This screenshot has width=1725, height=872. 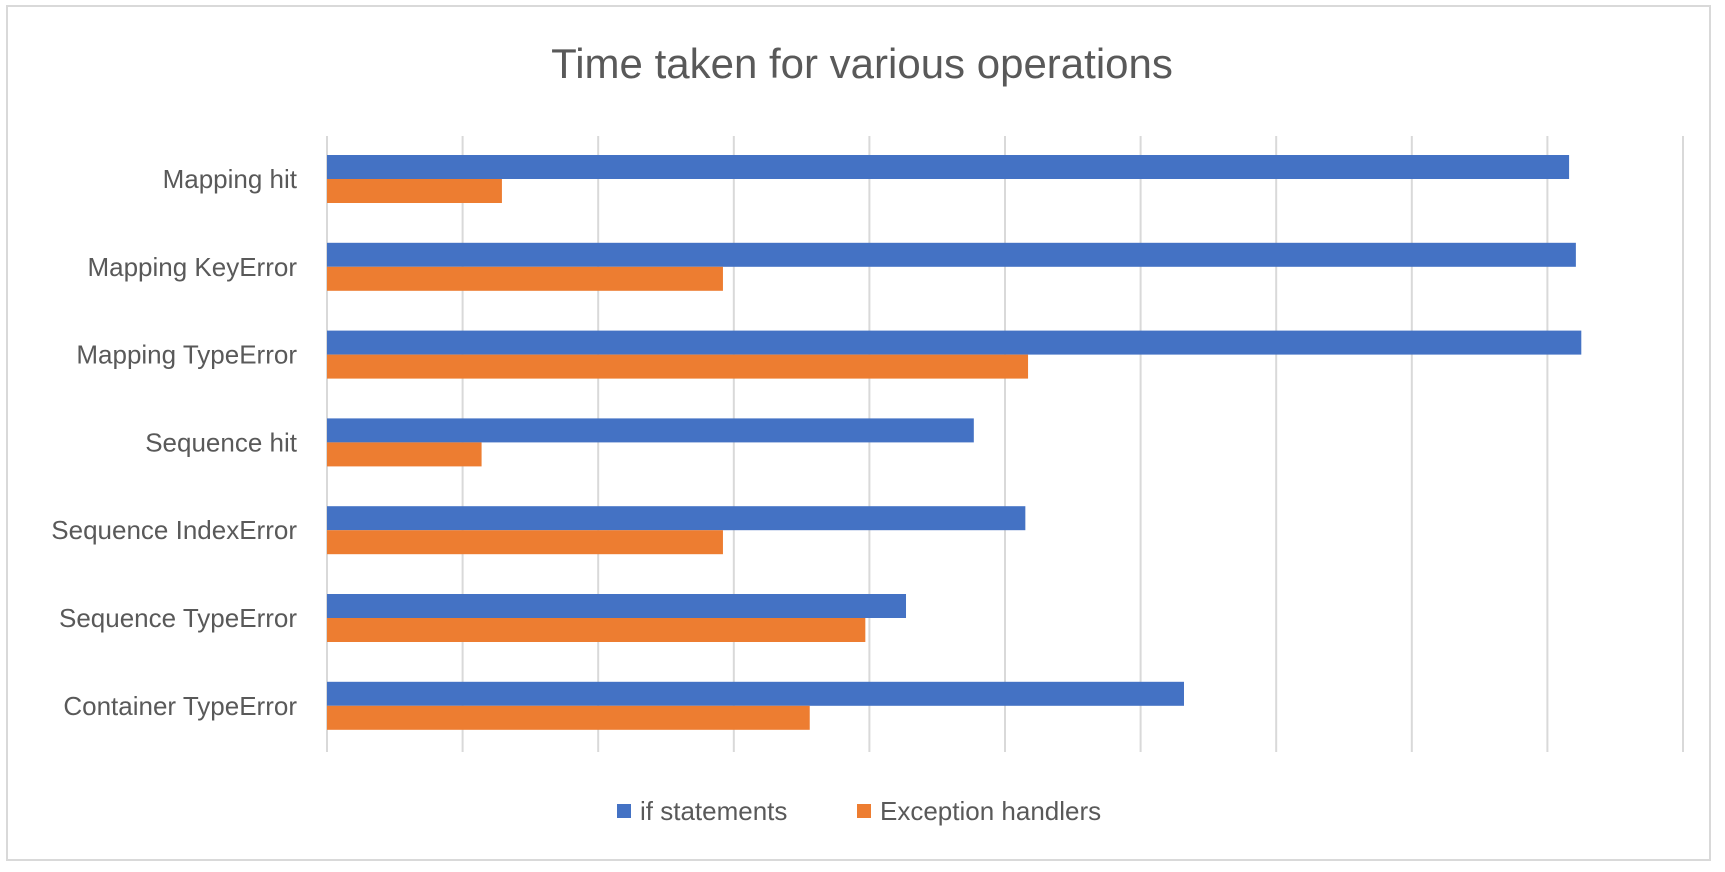 What do you see at coordinates (178, 618) in the screenshot?
I see `category-label: Sequence TypeError` at bounding box center [178, 618].